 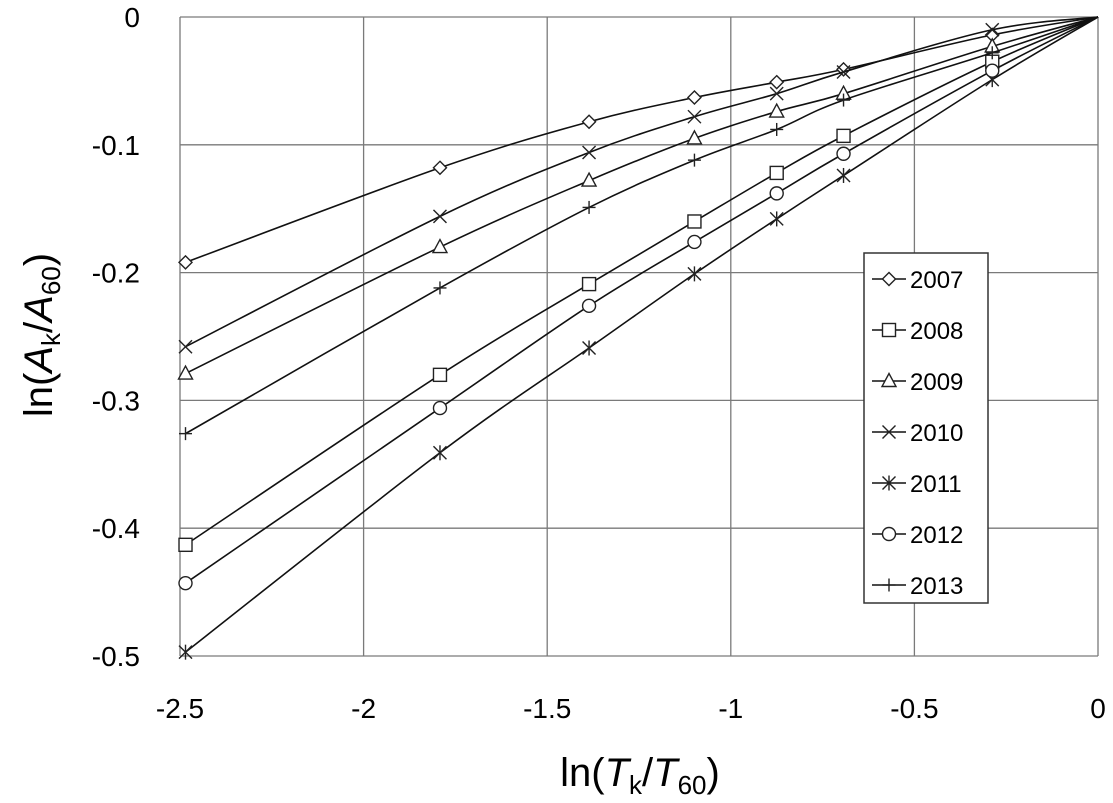 What do you see at coordinates (936, 586) in the screenshot?
I see `legend-label: 2013` at bounding box center [936, 586].